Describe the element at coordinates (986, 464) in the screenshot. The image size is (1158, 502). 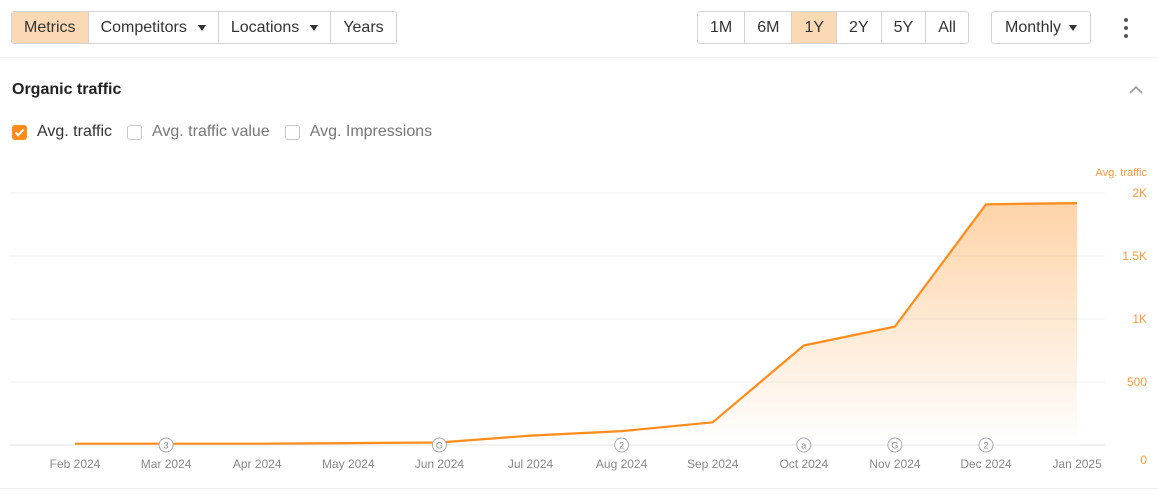
I see `x-tick-label: Dec 2024` at that location.